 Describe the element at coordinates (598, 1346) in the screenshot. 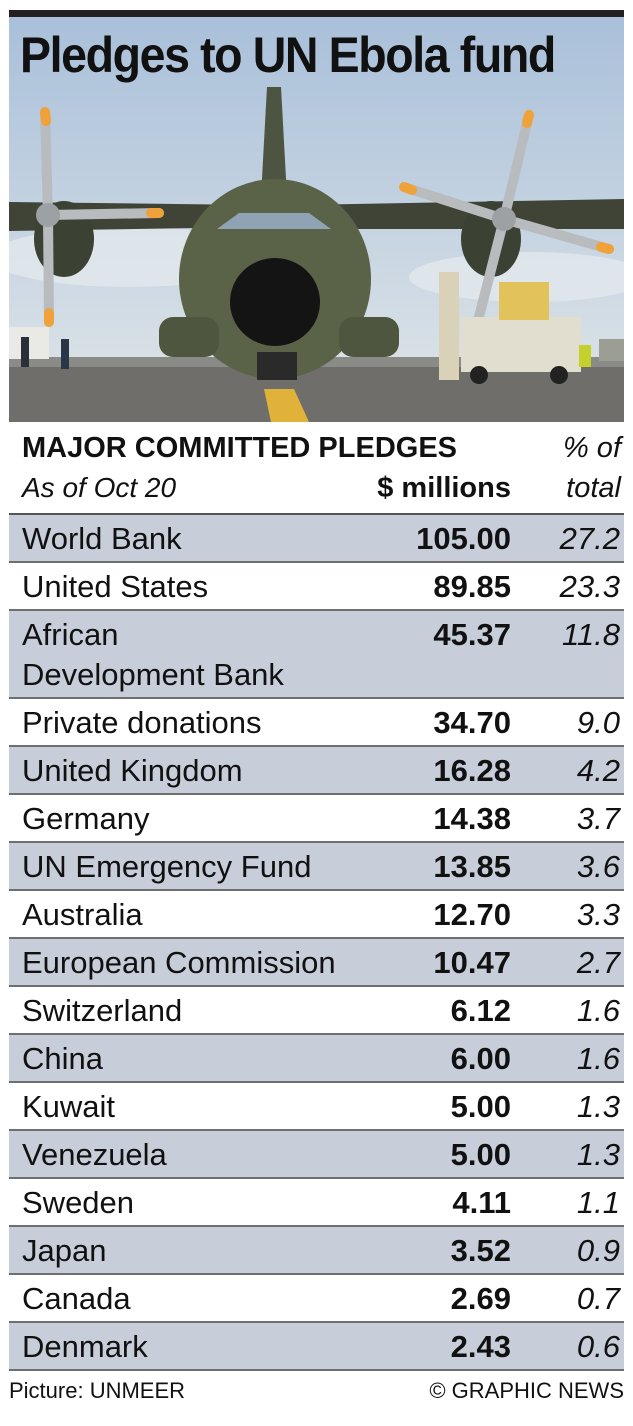

I see `pledge-percent: 0.6` at that location.